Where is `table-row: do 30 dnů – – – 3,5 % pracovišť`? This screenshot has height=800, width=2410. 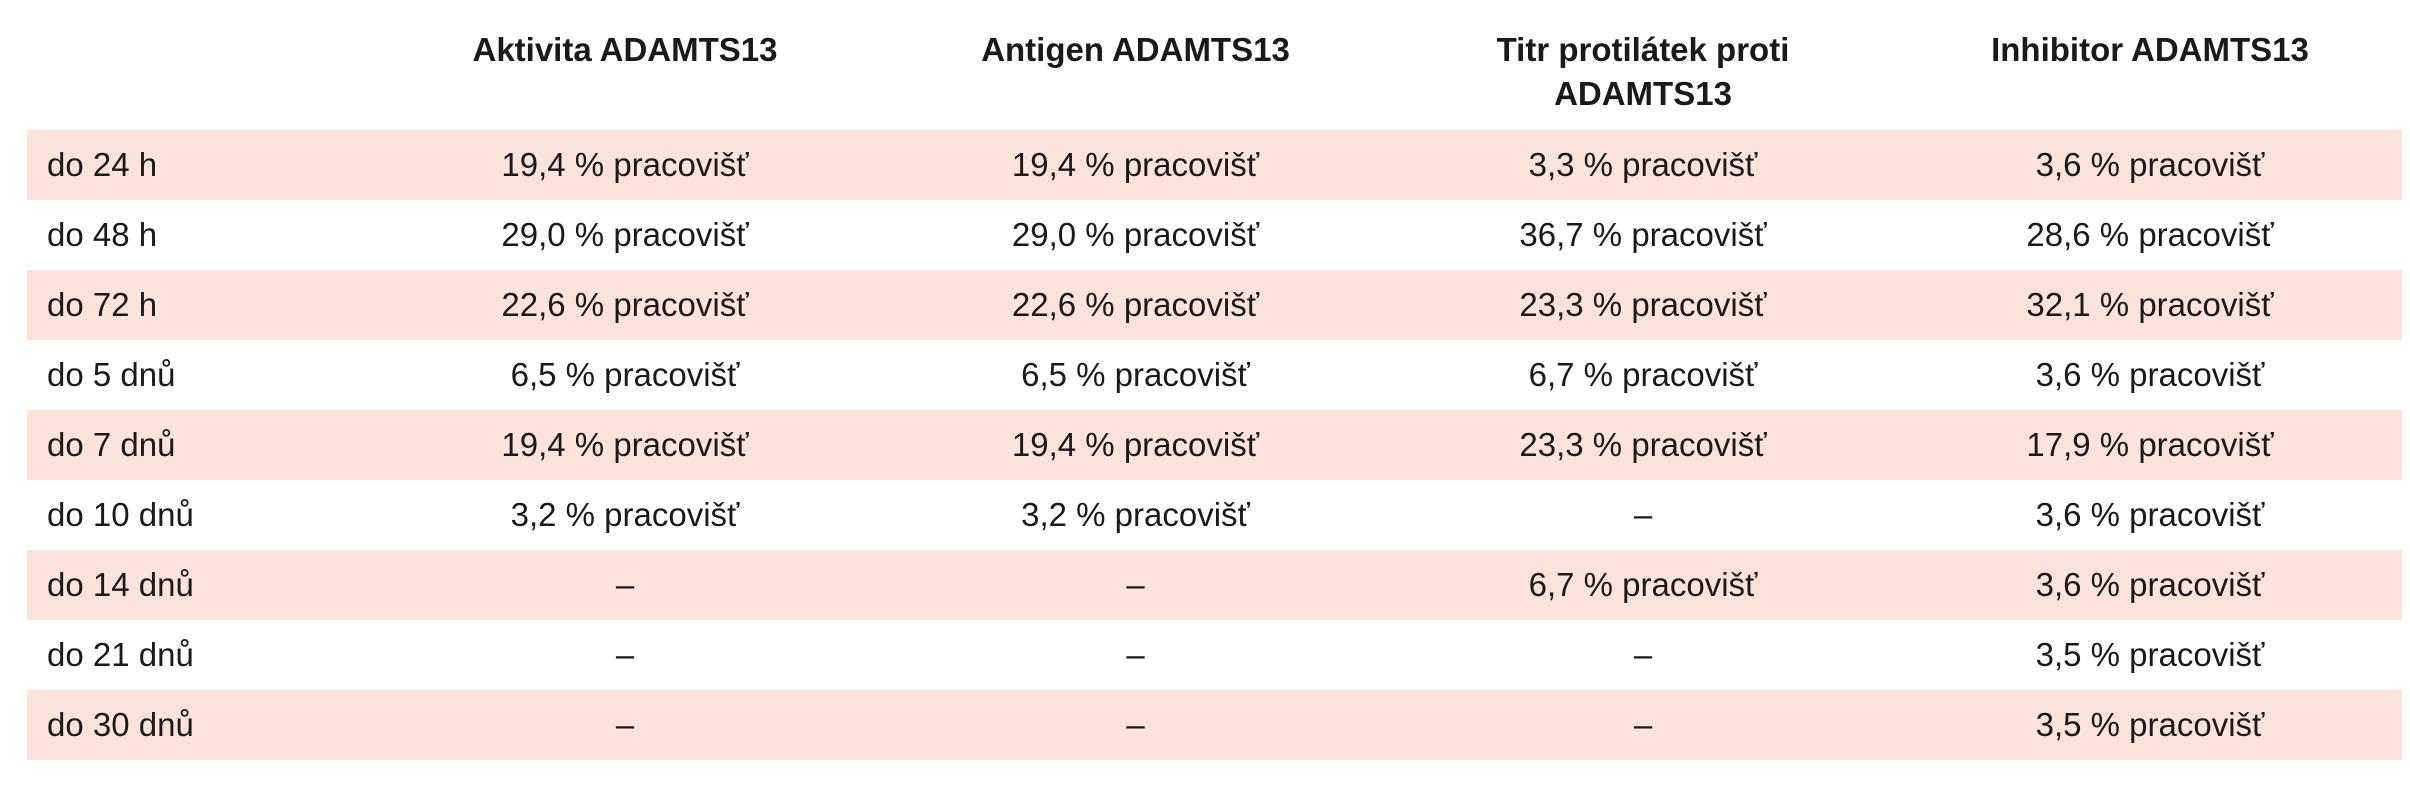 table-row: do 30 dnů – – – 3,5 % pracovišť is located at coordinates (1214, 725).